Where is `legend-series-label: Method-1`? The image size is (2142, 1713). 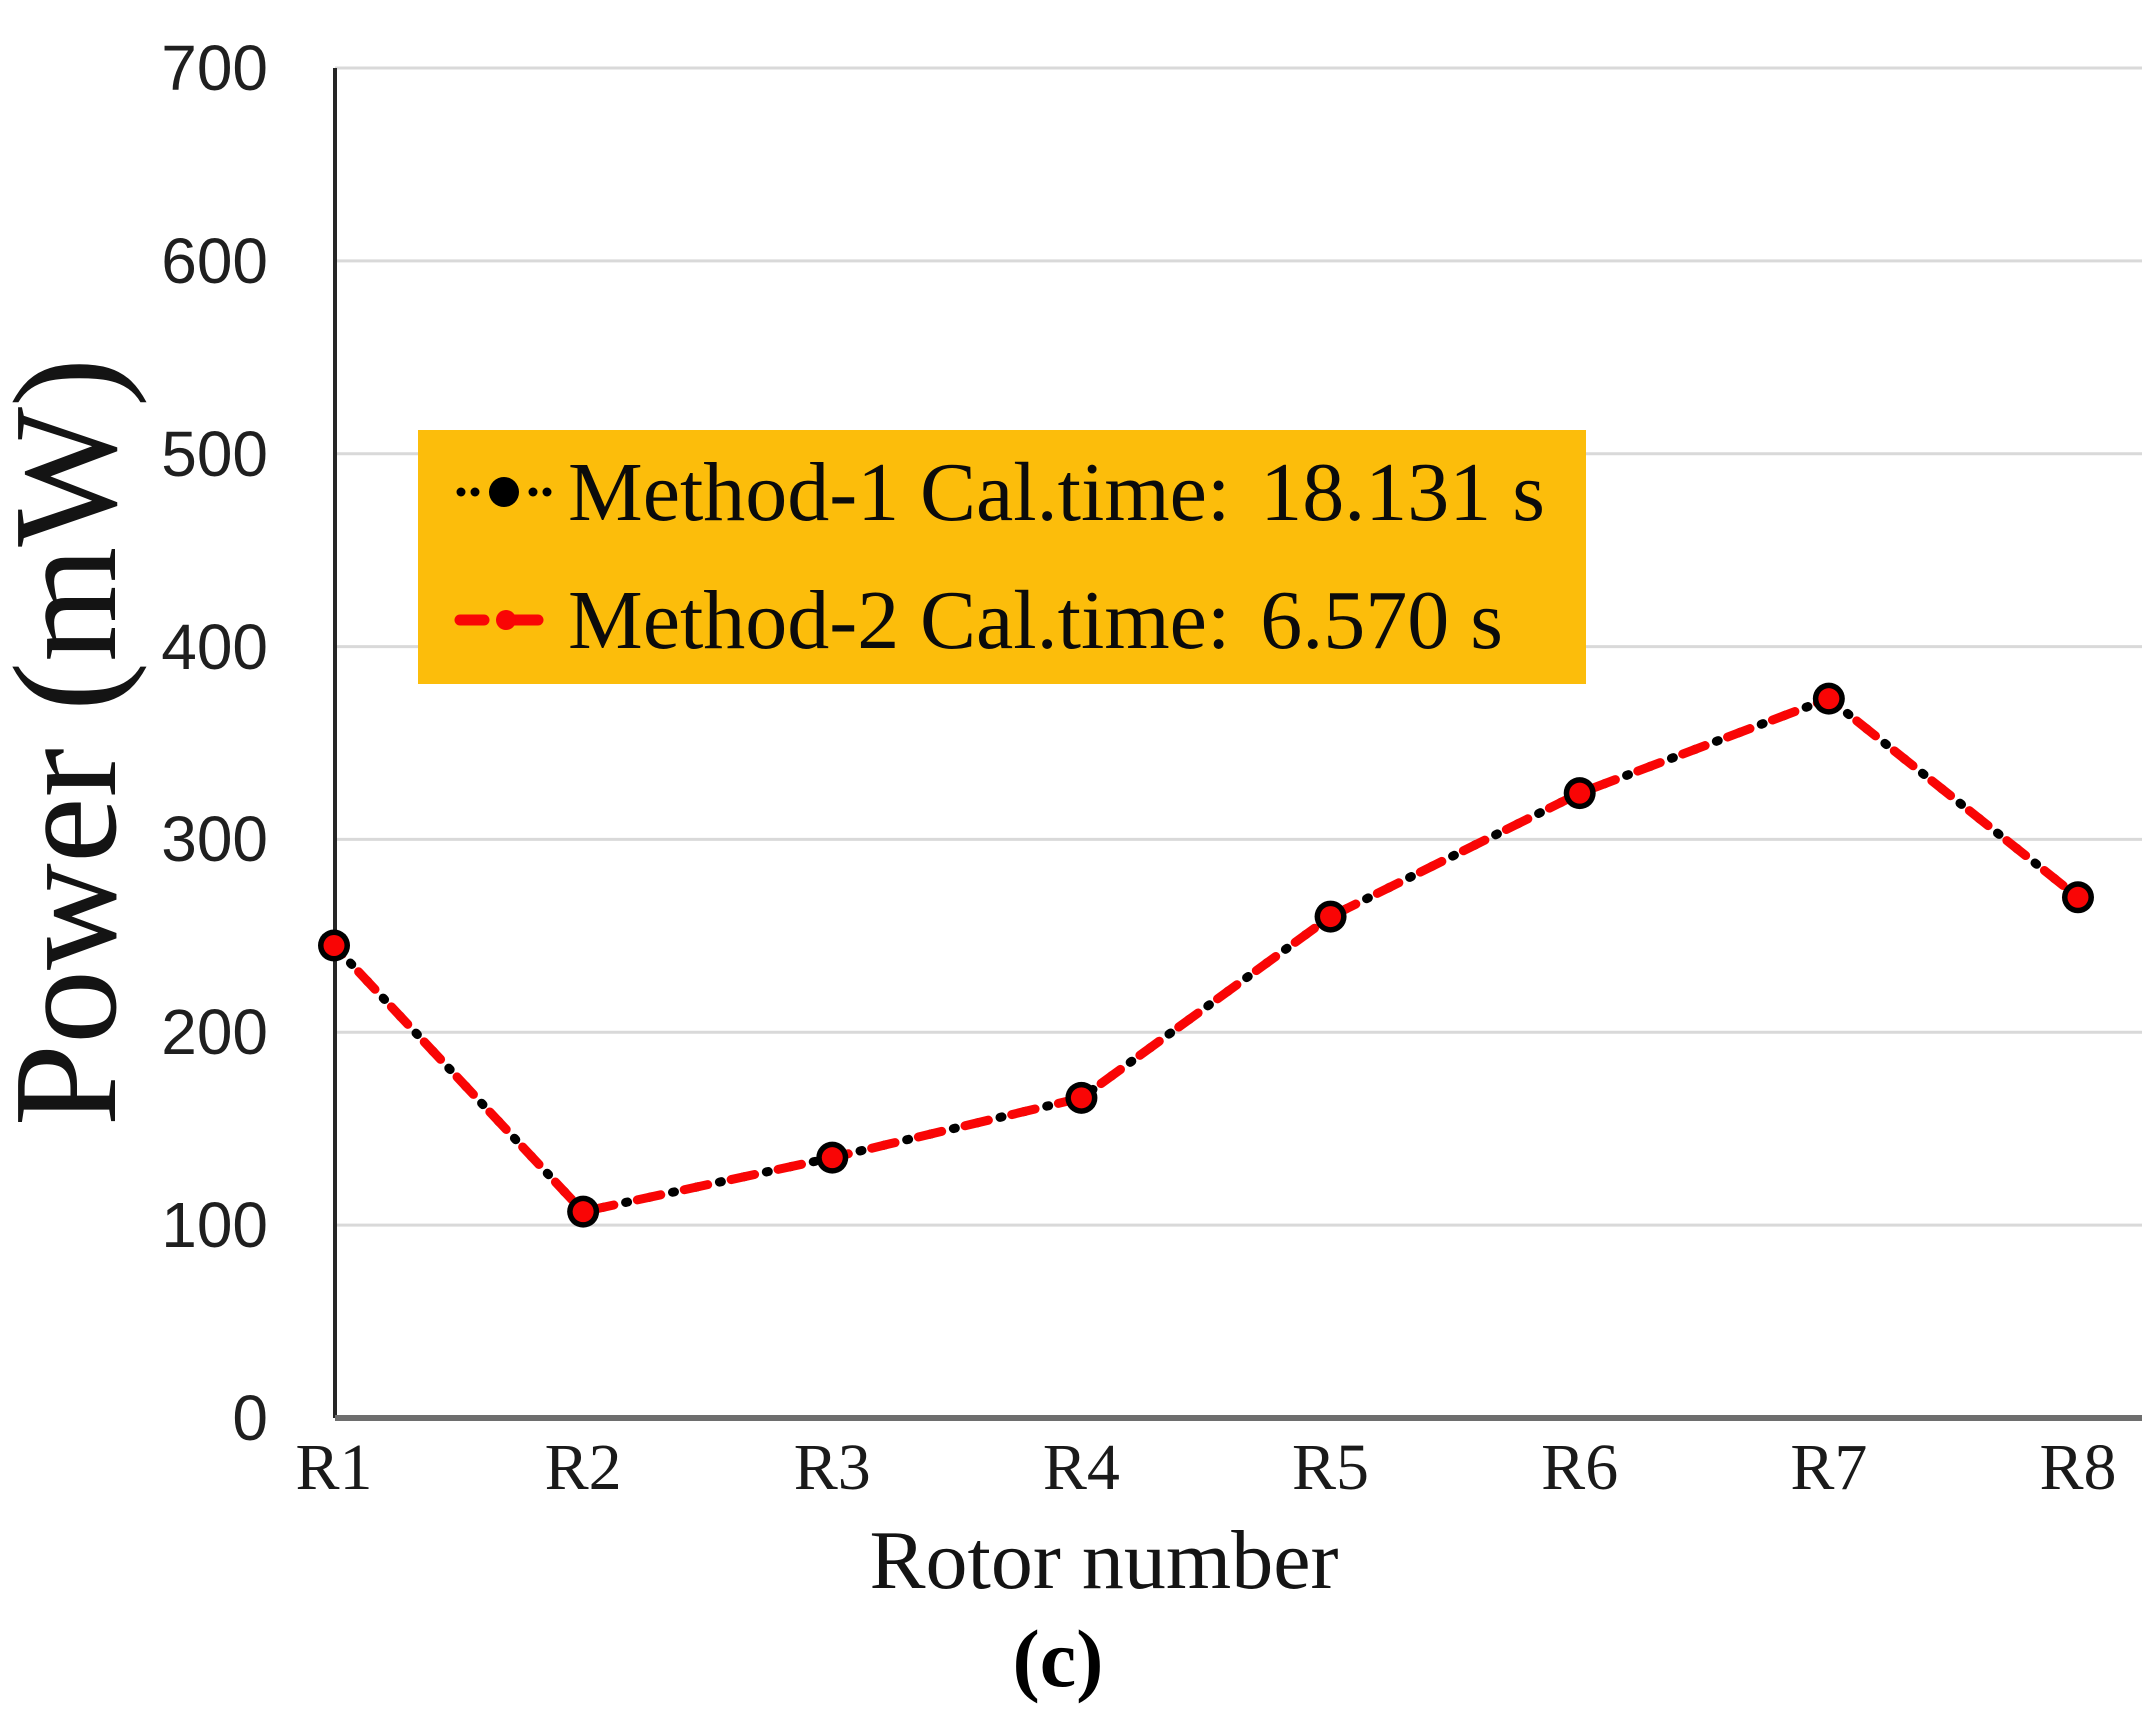
legend-series-label: Method-1 is located at coordinates (734, 492).